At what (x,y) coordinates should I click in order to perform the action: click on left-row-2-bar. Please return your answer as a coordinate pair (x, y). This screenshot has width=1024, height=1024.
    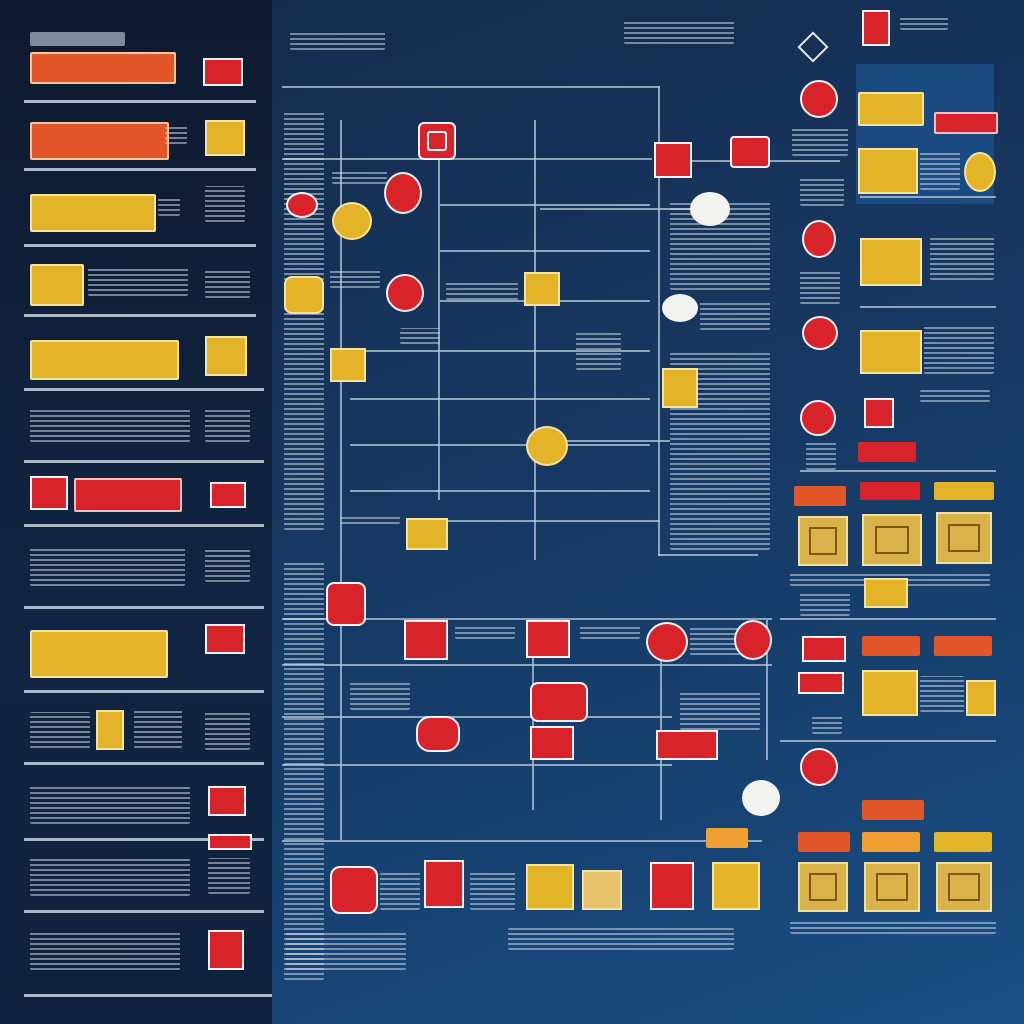
    Looking at the image, I should click on (99, 141).